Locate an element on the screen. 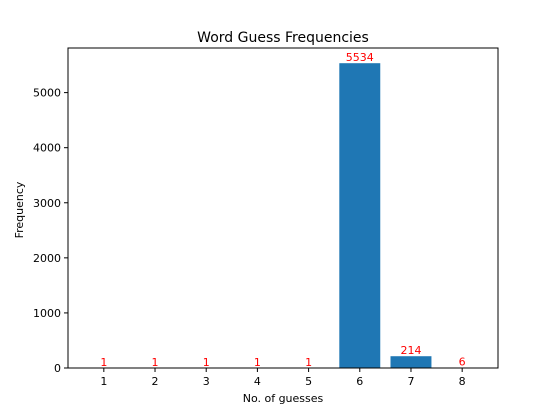 The image size is (553, 414). data-label-8: 6 is located at coordinates (462, 362).